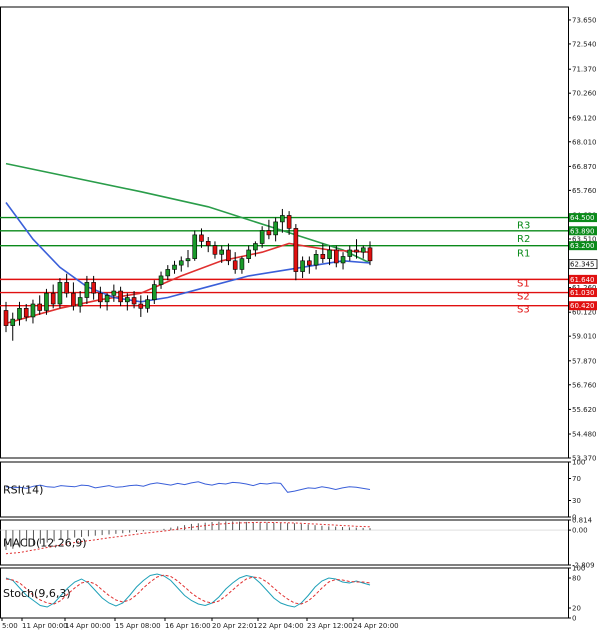  I want to click on level-tag-s3, so click(583, 306).